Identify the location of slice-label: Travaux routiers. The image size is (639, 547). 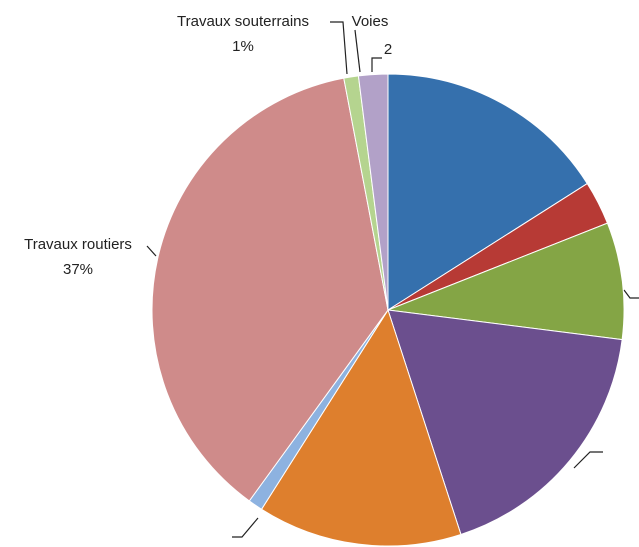
(78, 244).